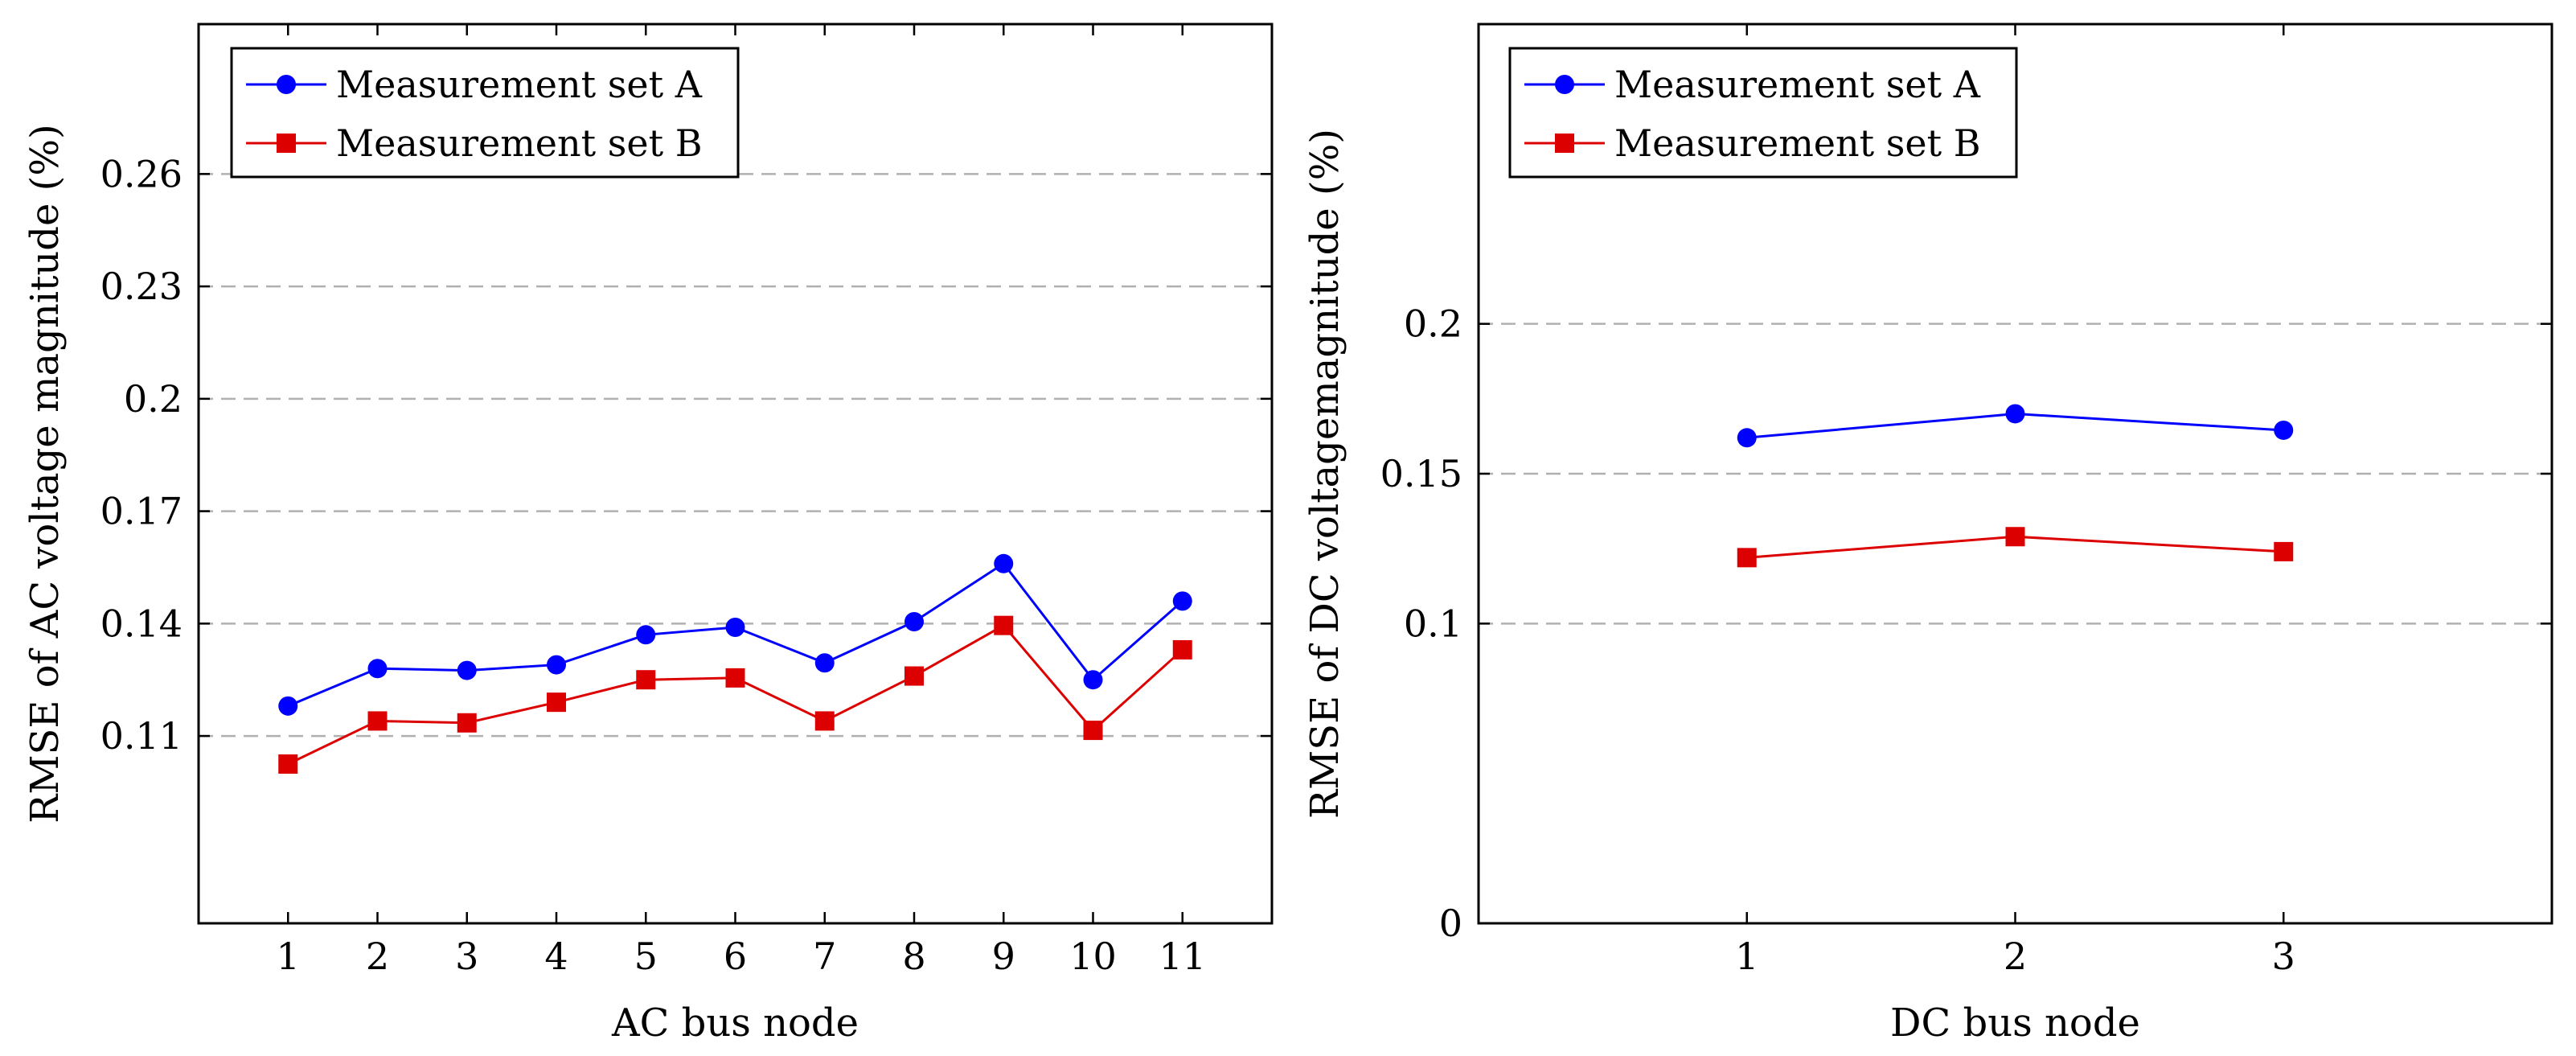 Image resolution: width=2576 pixels, height=1056 pixels. What do you see at coordinates (142, 623) in the screenshot?
I see `y-tick-label: 0.14` at bounding box center [142, 623].